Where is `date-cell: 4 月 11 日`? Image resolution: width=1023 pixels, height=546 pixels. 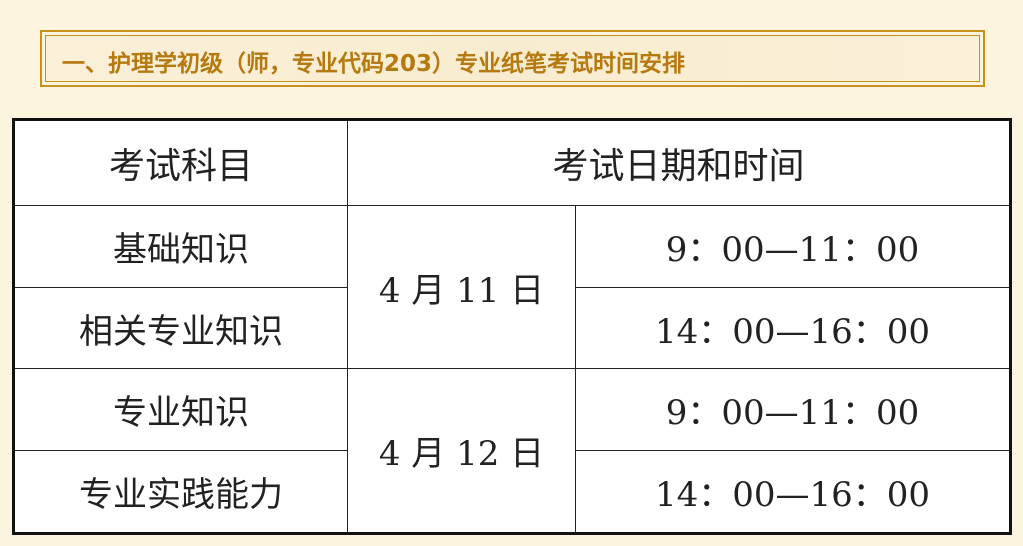 date-cell: 4 月 11 日 is located at coordinates (461, 287).